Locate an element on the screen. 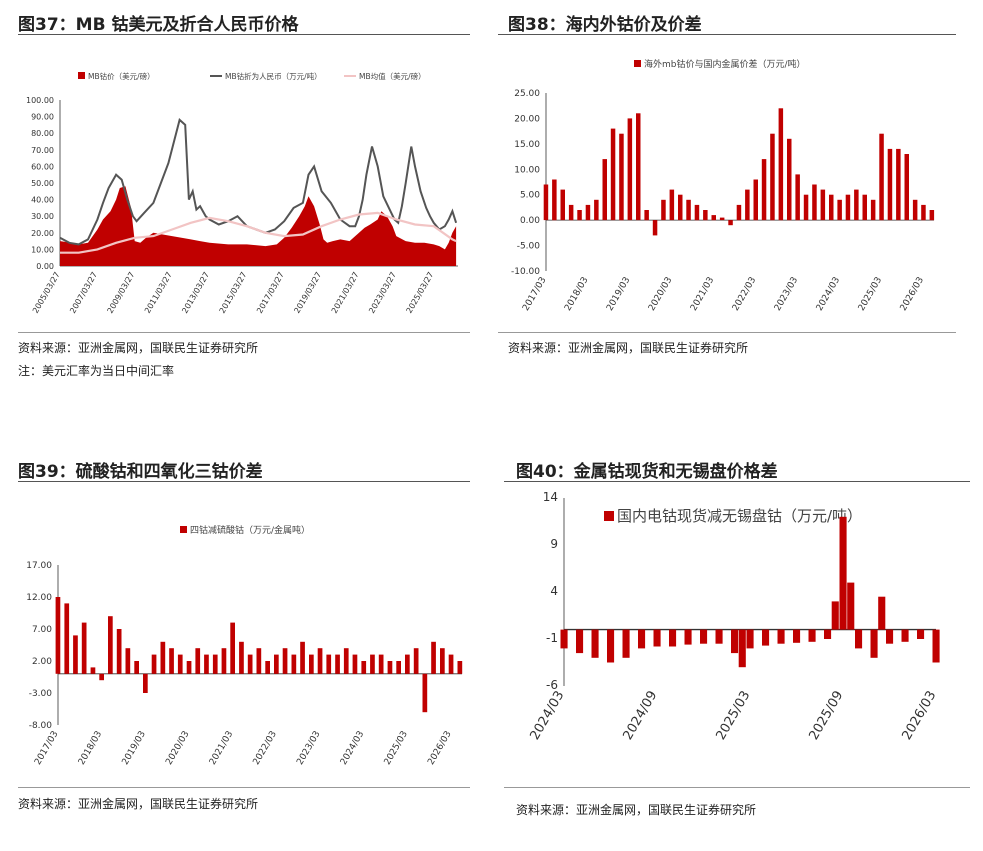  y-tick-label: 50.00 is located at coordinates (42, 183).